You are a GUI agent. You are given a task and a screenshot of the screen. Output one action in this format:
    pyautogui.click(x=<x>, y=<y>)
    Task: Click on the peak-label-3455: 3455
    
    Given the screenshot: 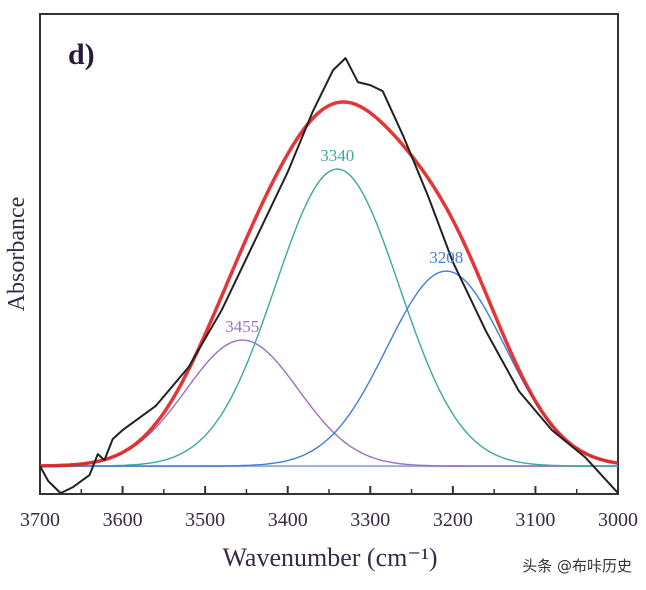 What is the action you would take?
    pyautogui.click(x=242, y=326)
    